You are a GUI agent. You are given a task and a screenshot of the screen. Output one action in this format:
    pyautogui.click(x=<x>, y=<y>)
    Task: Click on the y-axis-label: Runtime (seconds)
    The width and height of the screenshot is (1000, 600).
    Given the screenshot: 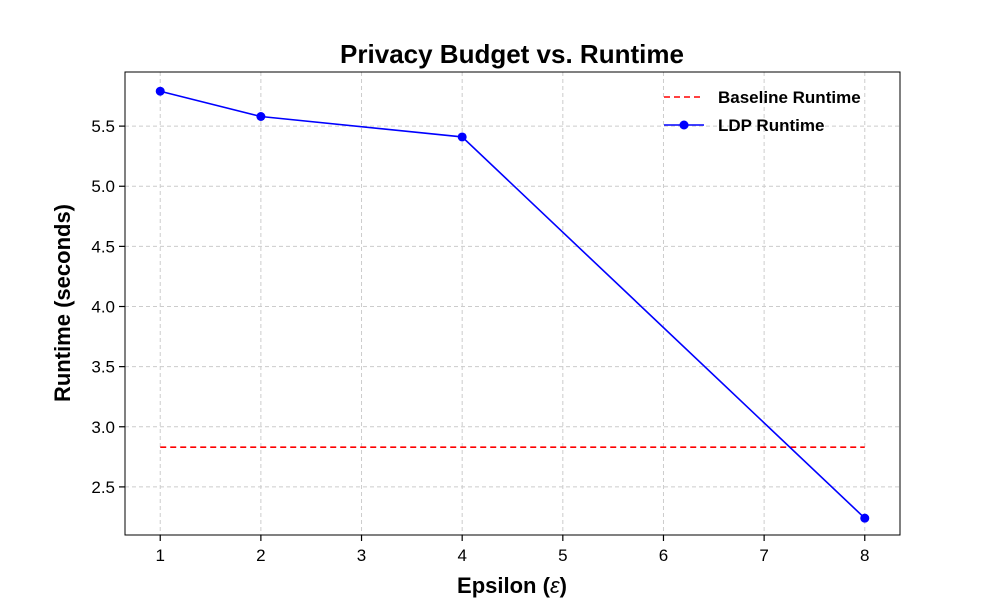 What is the action you would take?
    pyautogui.click(x=62, y=303)
    